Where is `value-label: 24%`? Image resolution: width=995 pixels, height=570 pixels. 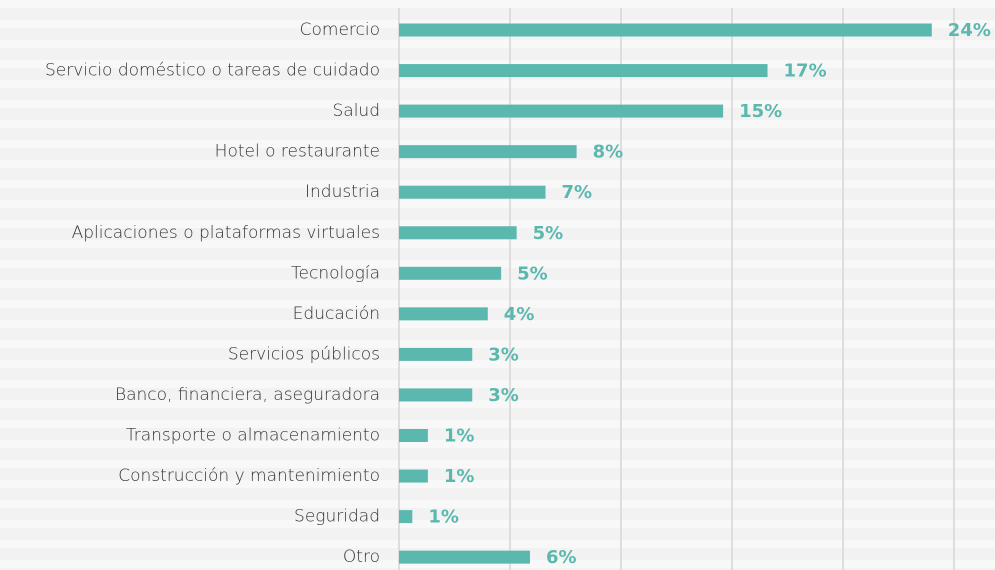 value-label: 24% is located at coordinates (969, 30).